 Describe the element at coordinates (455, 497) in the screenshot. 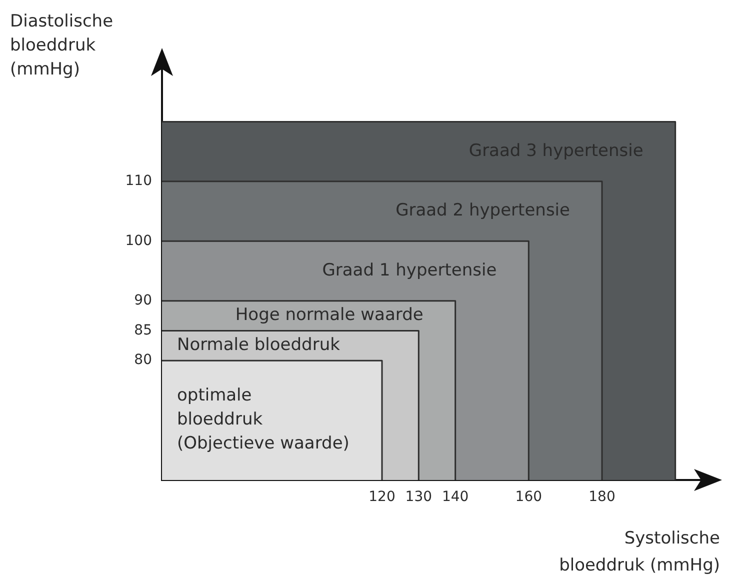

I see `x-tick-label: 140` at that location.